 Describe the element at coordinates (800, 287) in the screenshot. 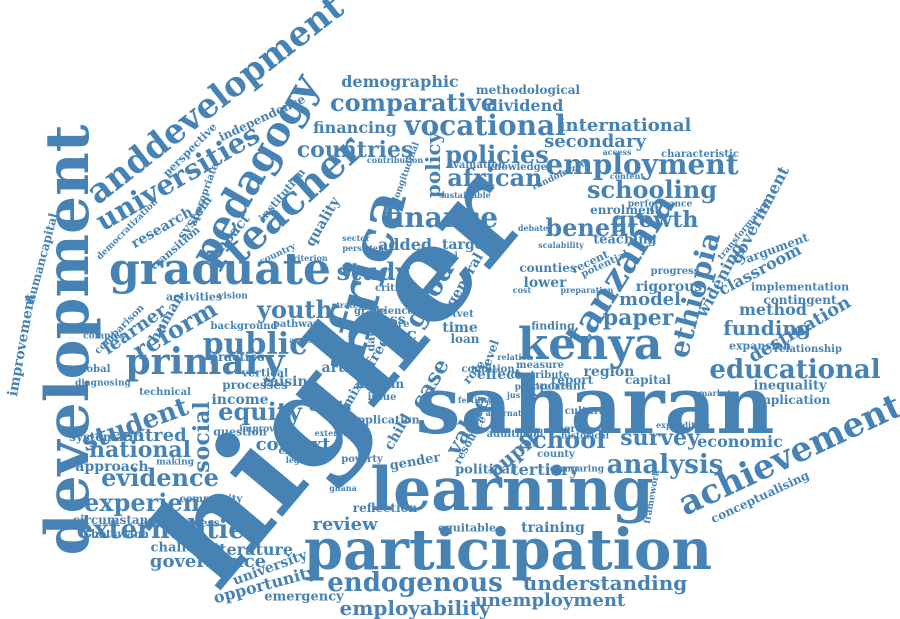

I see `word: implementation` at that location.